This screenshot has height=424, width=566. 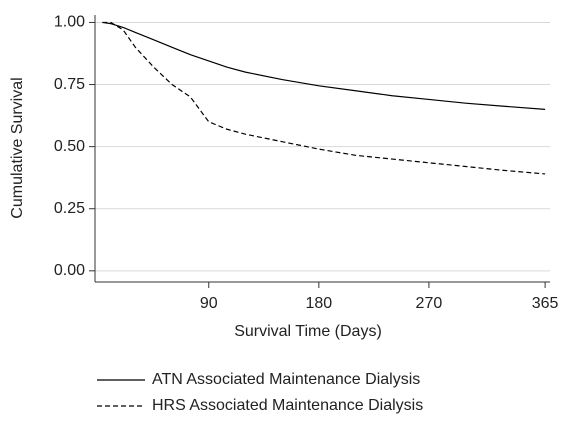 What do you see at coordinates (308, 331) in the screenshot?
I see `x-axis-label: Survival Time (Days)` at bounding box center [308, 331].